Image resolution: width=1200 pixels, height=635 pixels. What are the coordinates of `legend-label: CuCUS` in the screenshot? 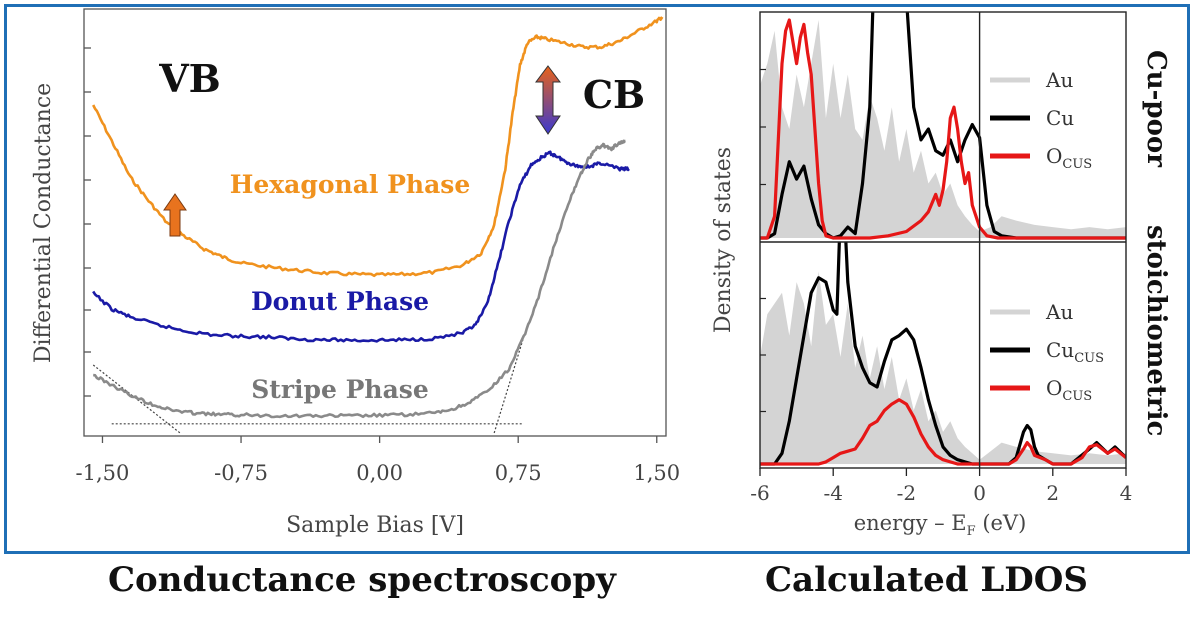 It's located at (1075, 352).